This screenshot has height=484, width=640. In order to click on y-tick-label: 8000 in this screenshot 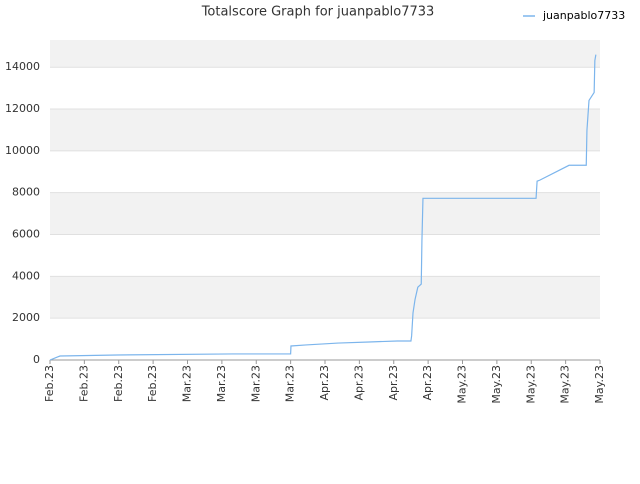, I will do `click(26, 192)`.